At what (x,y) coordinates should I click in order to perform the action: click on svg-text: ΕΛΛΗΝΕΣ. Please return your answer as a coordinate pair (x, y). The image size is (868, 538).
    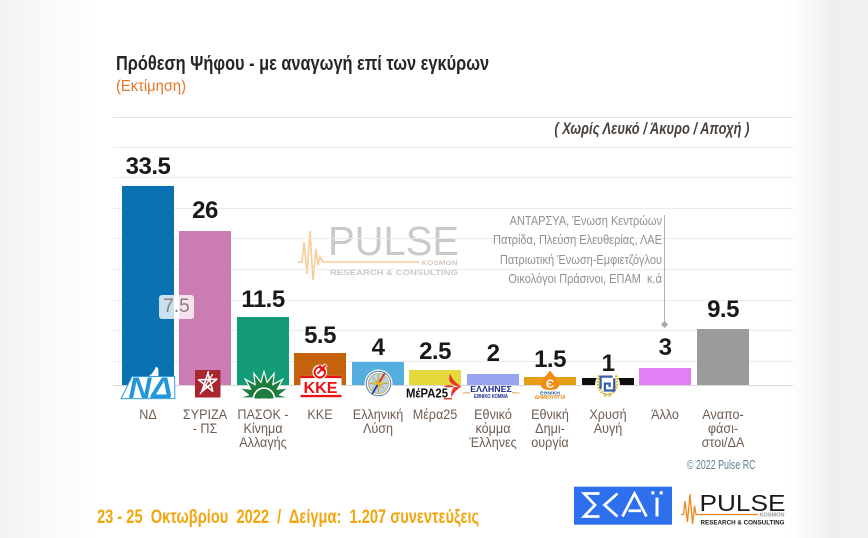
    Looking at the image, I should click on (491, 389).